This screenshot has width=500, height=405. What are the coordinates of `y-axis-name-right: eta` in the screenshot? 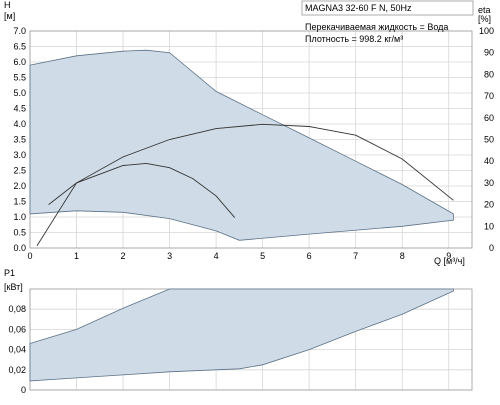 It's located at (484, 10).